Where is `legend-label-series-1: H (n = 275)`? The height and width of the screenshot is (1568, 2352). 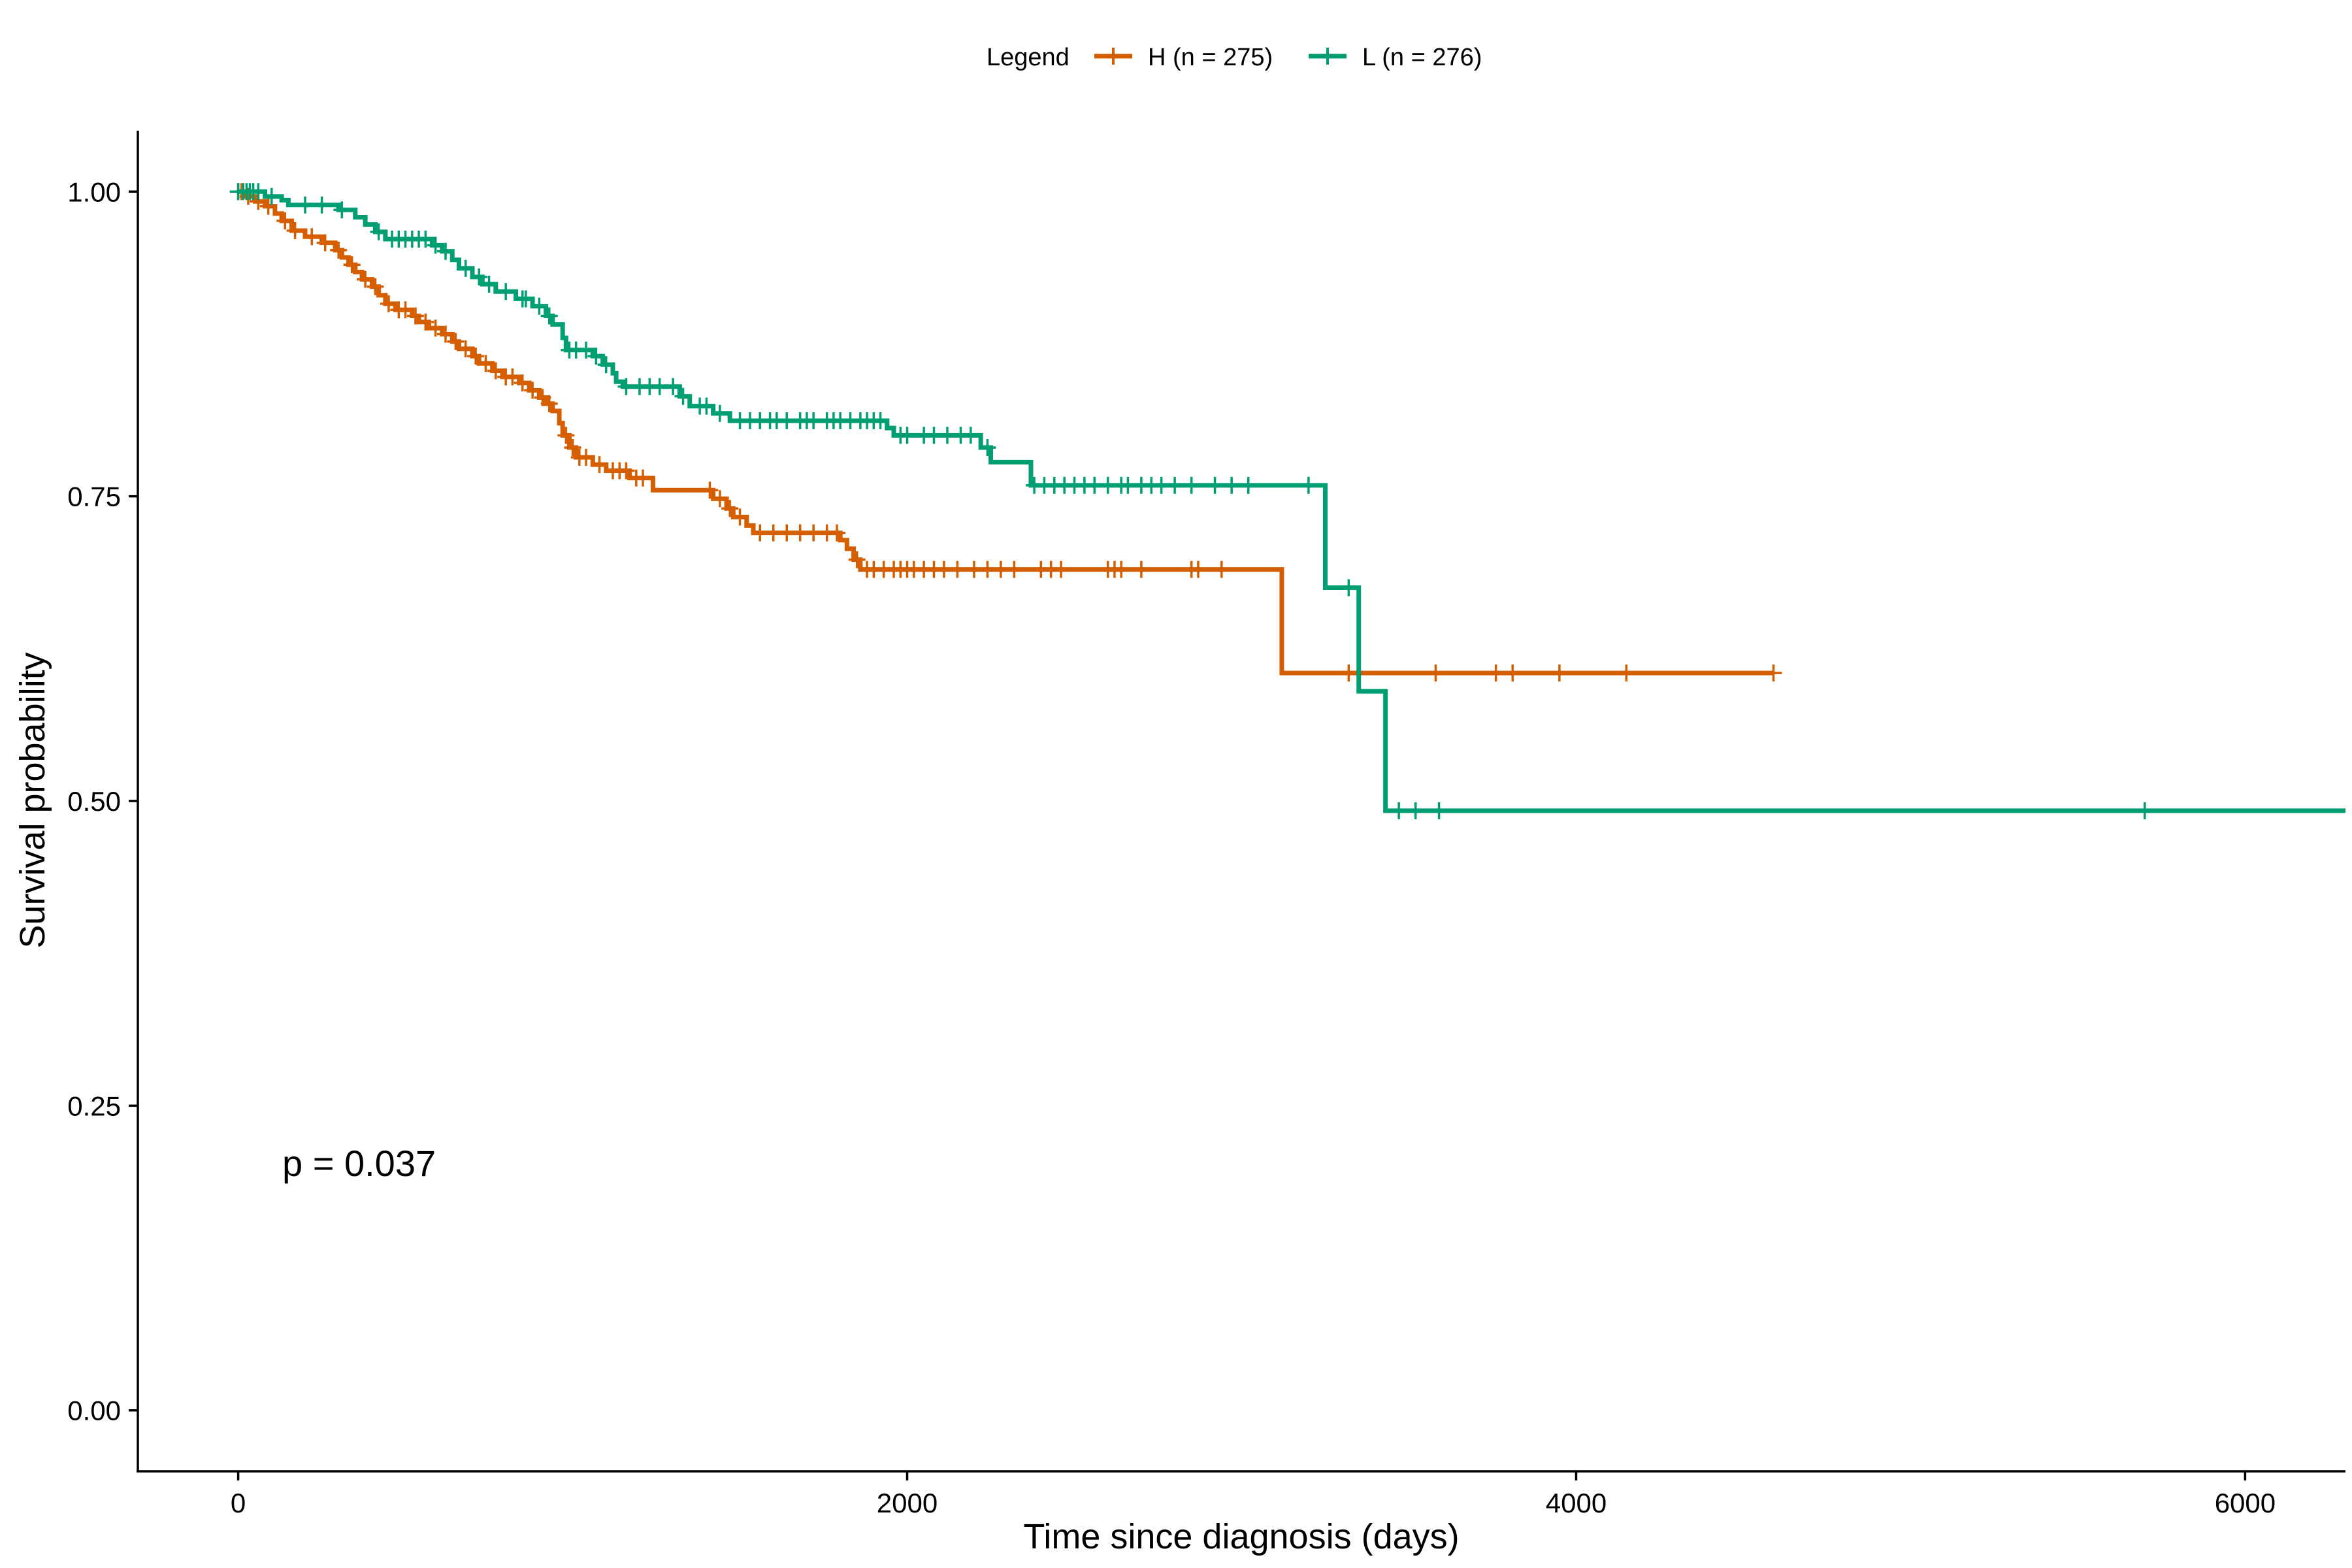 legend-label-series-1: H (n = 275) is located at coordinates (1210, 57).